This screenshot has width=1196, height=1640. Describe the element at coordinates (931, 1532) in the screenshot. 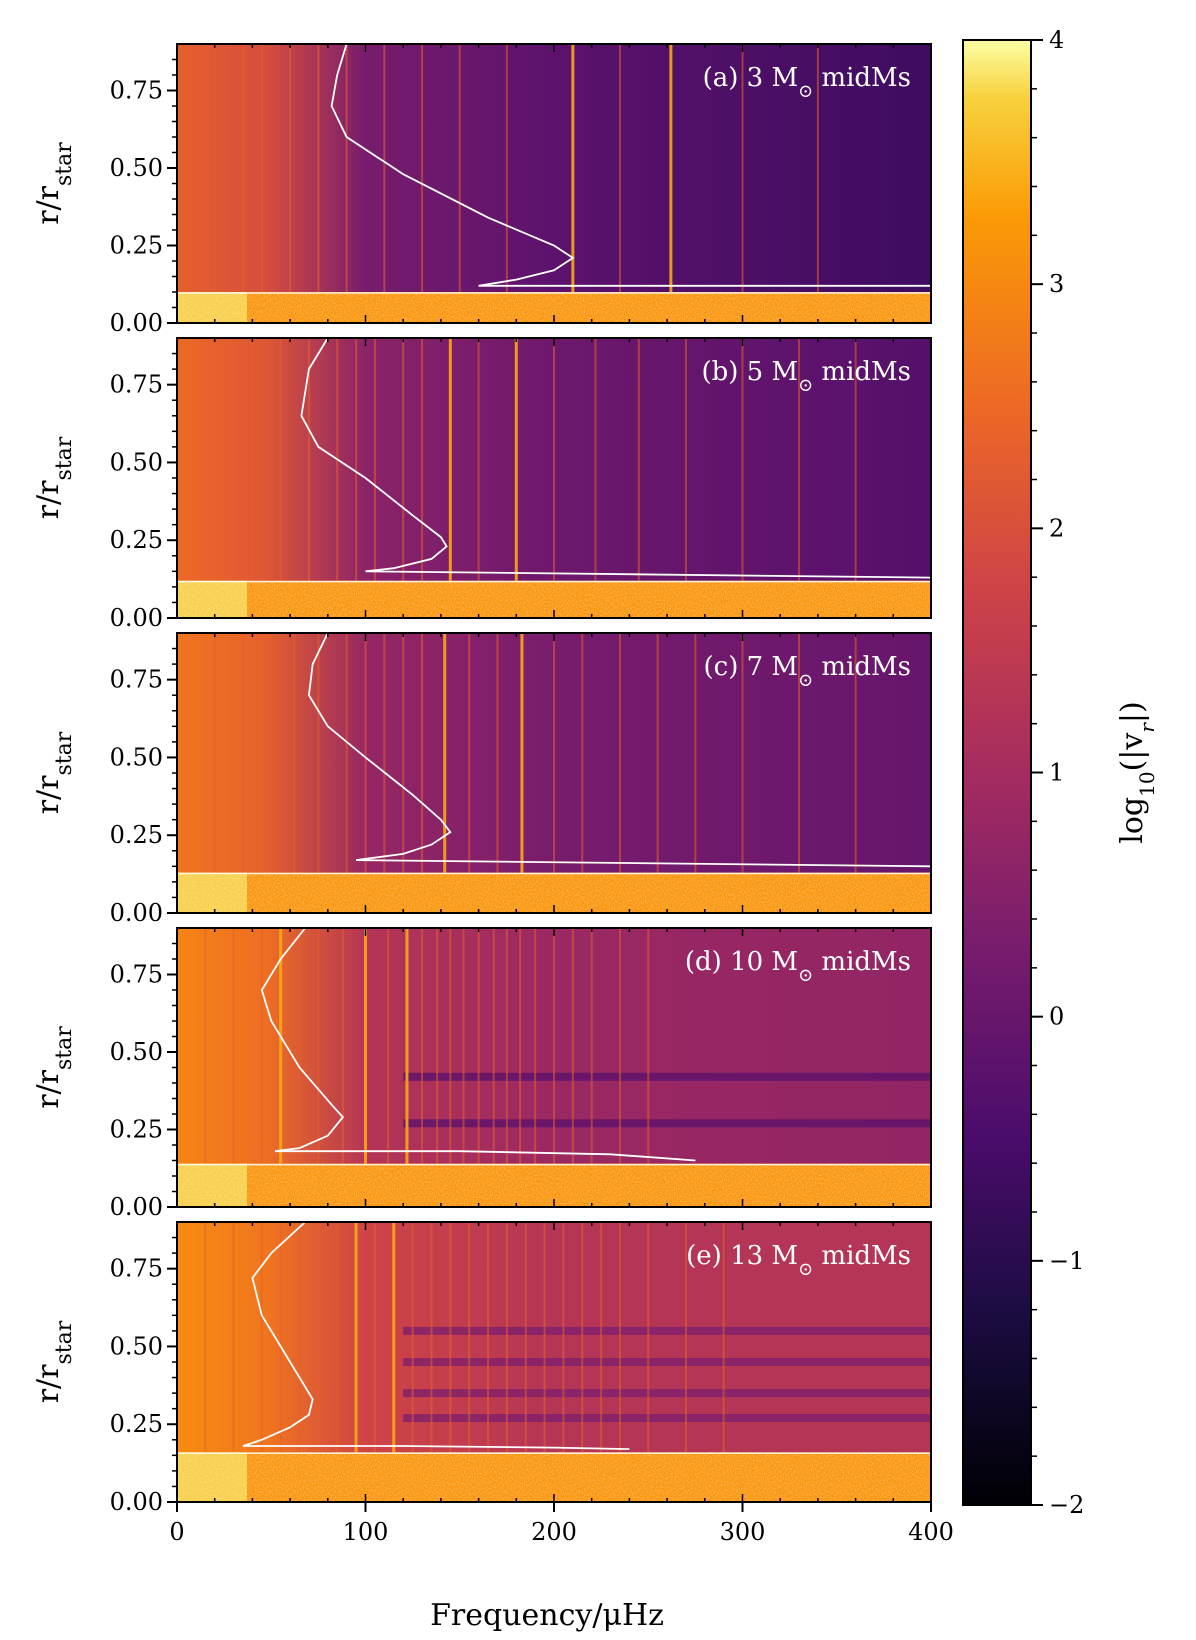

I see `x-tick-label: 400` at that location.